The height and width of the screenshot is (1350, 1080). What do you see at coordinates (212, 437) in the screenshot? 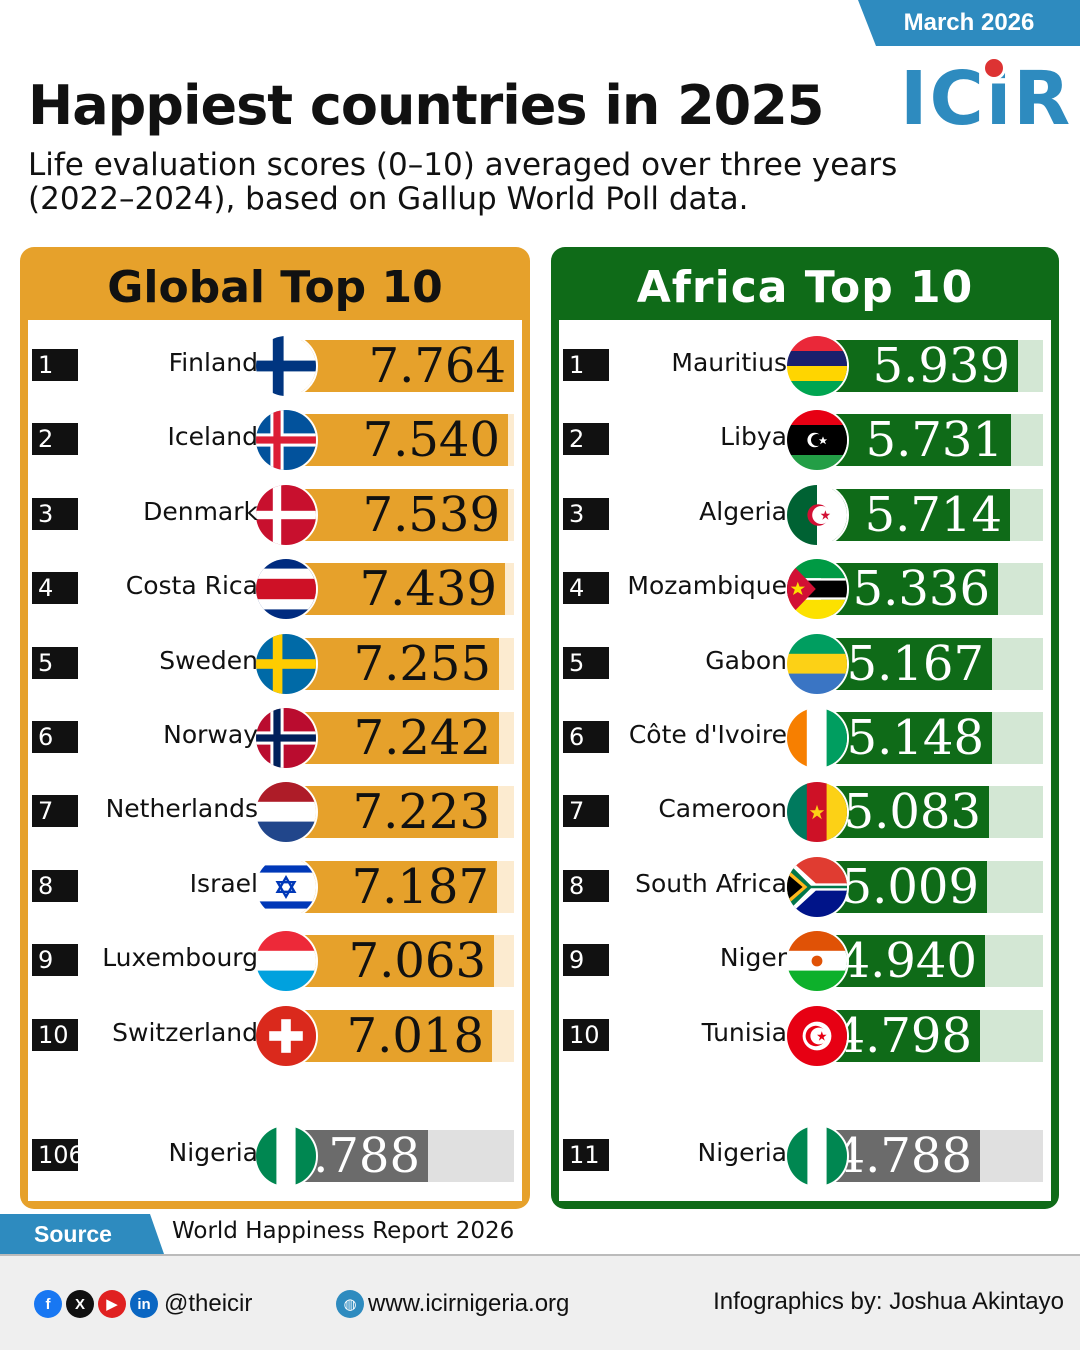
I see `country-name: Iceland` at bounding box center [212, 437].